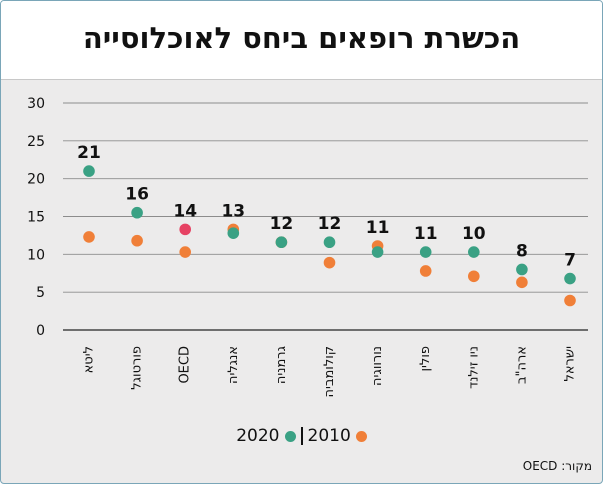 The height and width of the screenshot is (484, 603). Describe the element at coordinates (329, 436) in the screenshot. I see `legend-label-2010: 2010` at that location.